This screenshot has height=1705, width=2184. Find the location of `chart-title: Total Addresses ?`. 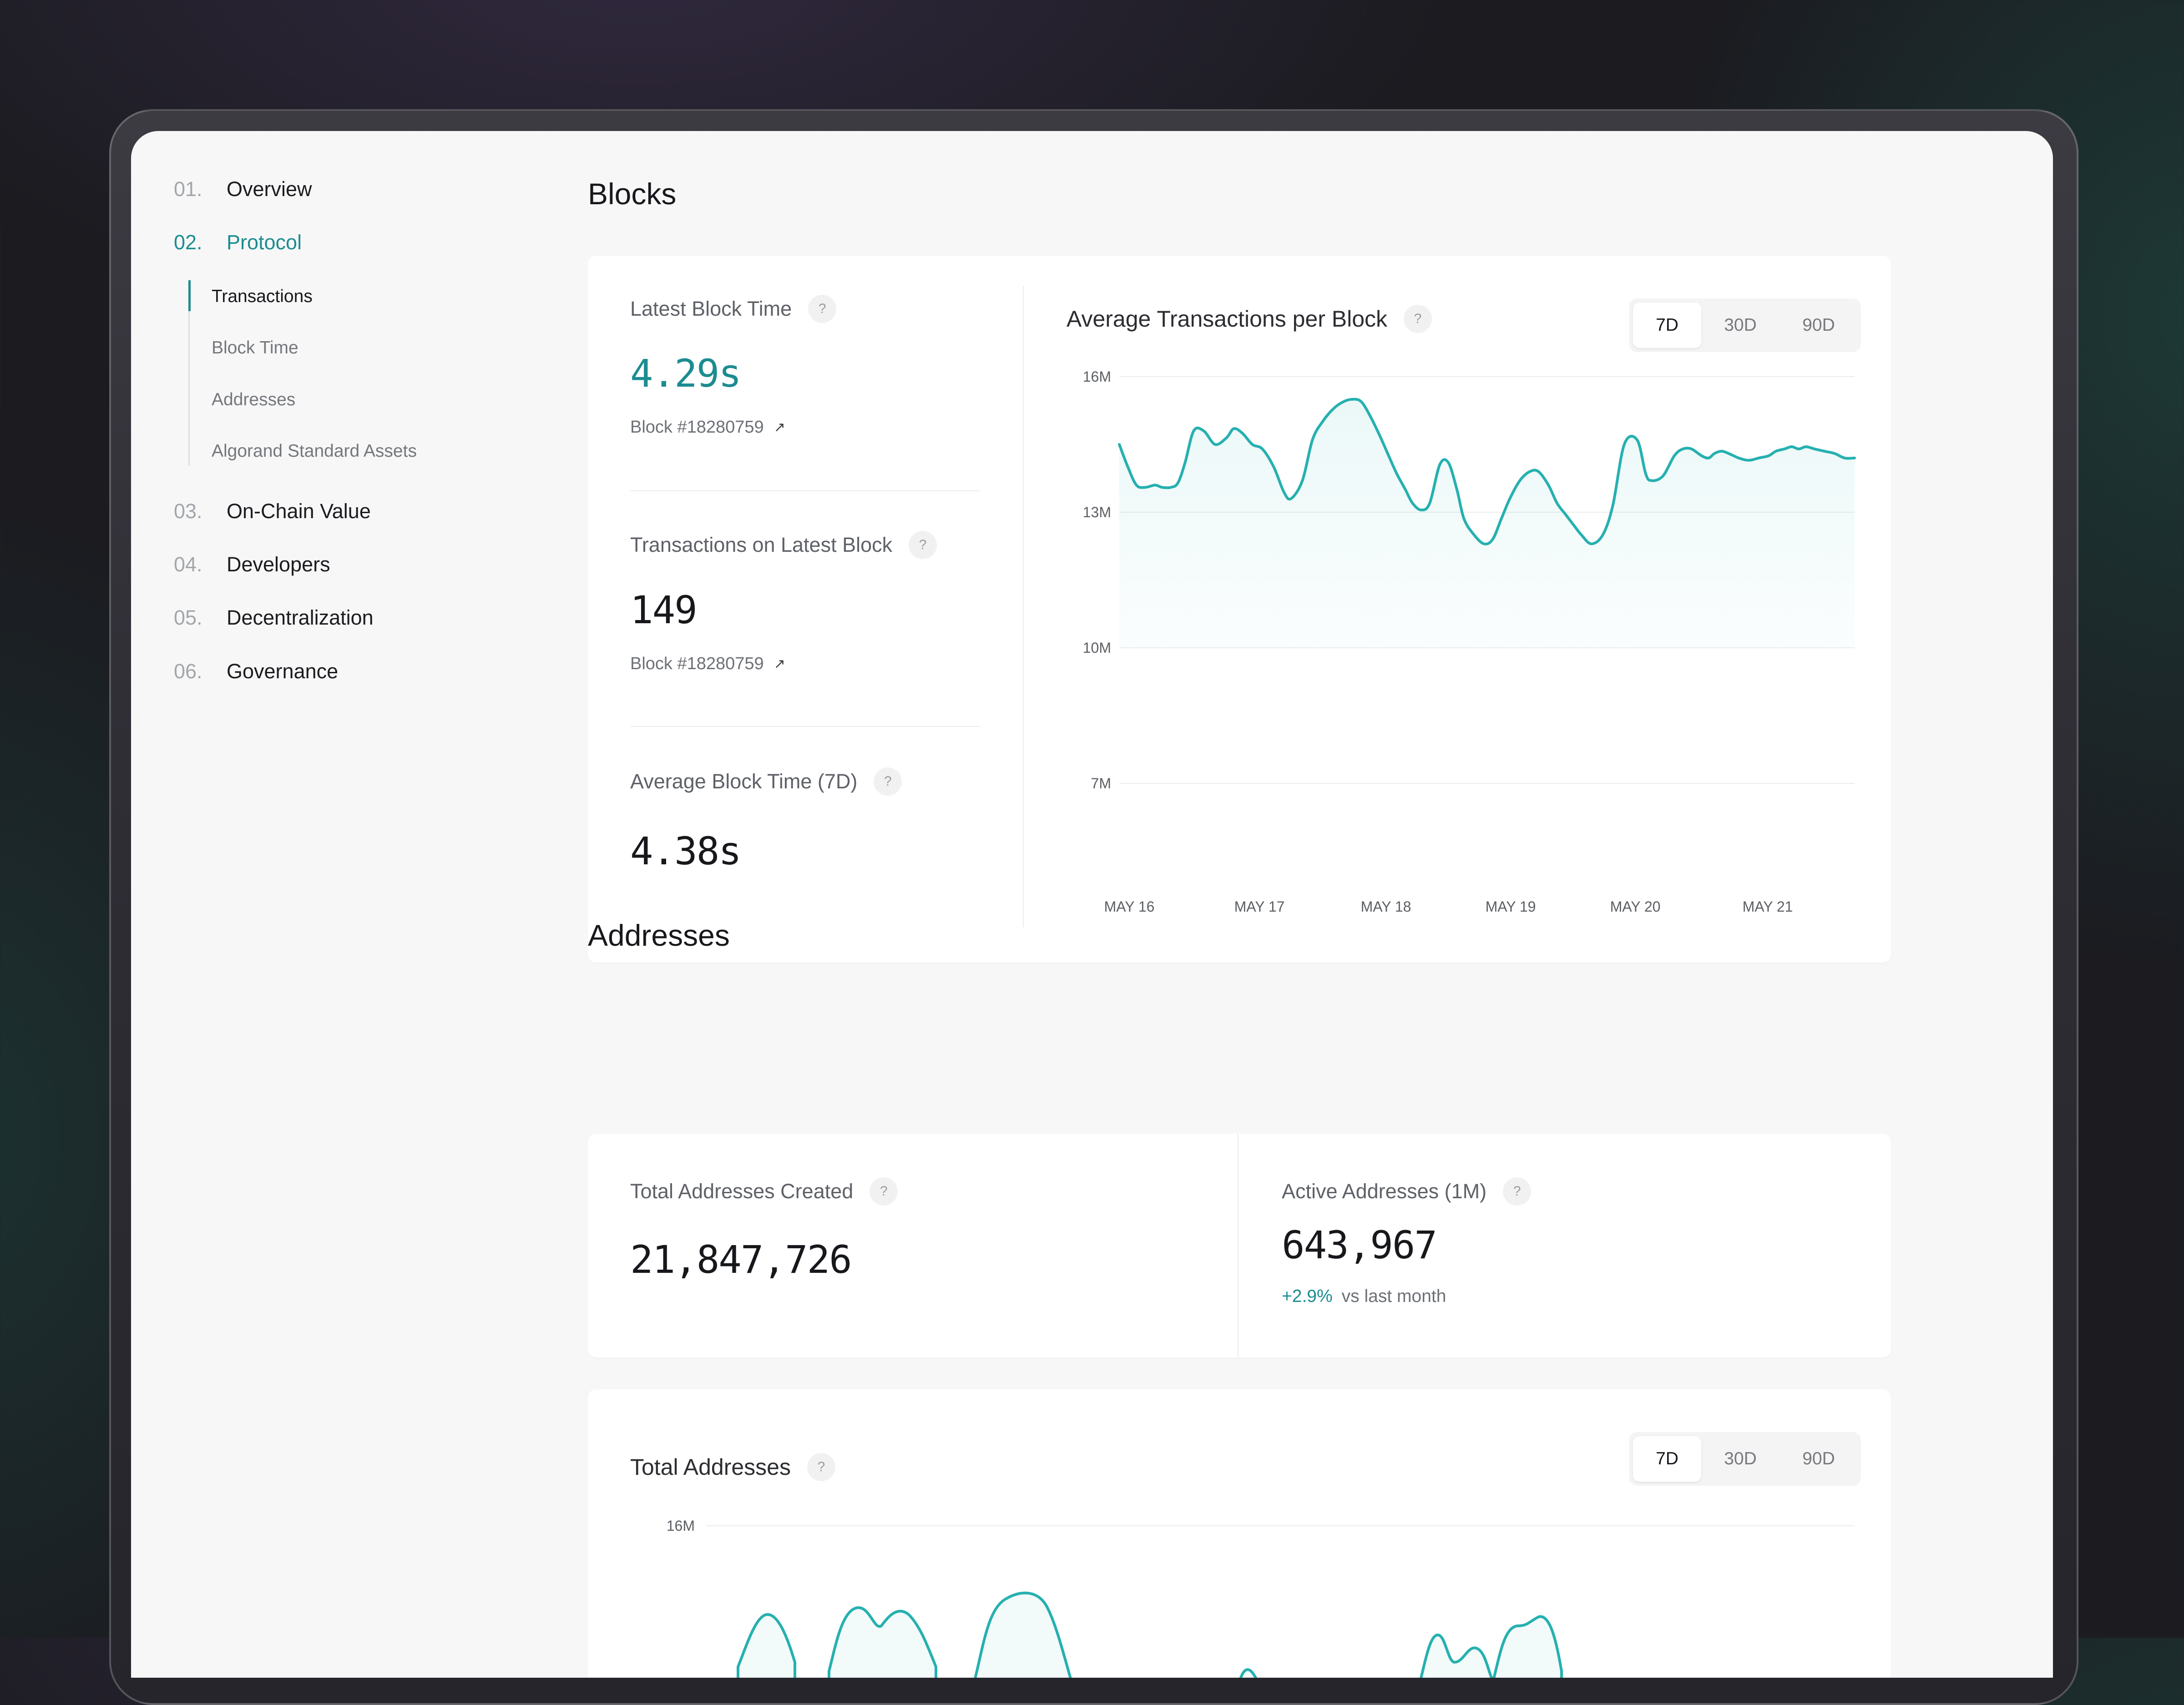

chart-title: Total Addresses ? is located at coordinates (733, 1467).